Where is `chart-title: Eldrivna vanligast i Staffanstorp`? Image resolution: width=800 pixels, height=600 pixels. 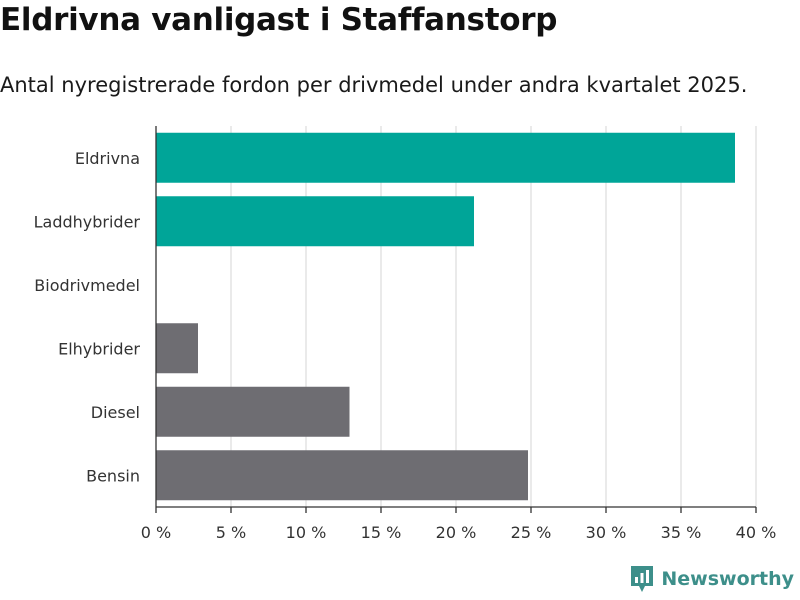
chart-title: Eldrivna vanligast i Staffanstorp is located at coordinates (279, 20).